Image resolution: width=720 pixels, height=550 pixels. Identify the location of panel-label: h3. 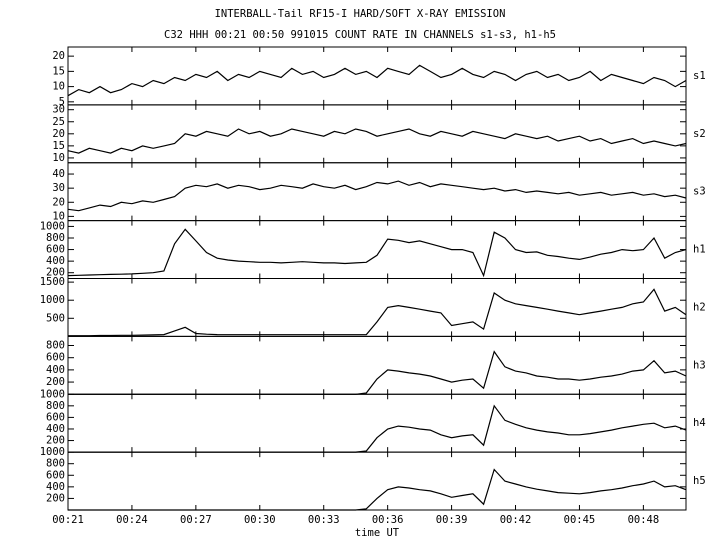
(699, 365).